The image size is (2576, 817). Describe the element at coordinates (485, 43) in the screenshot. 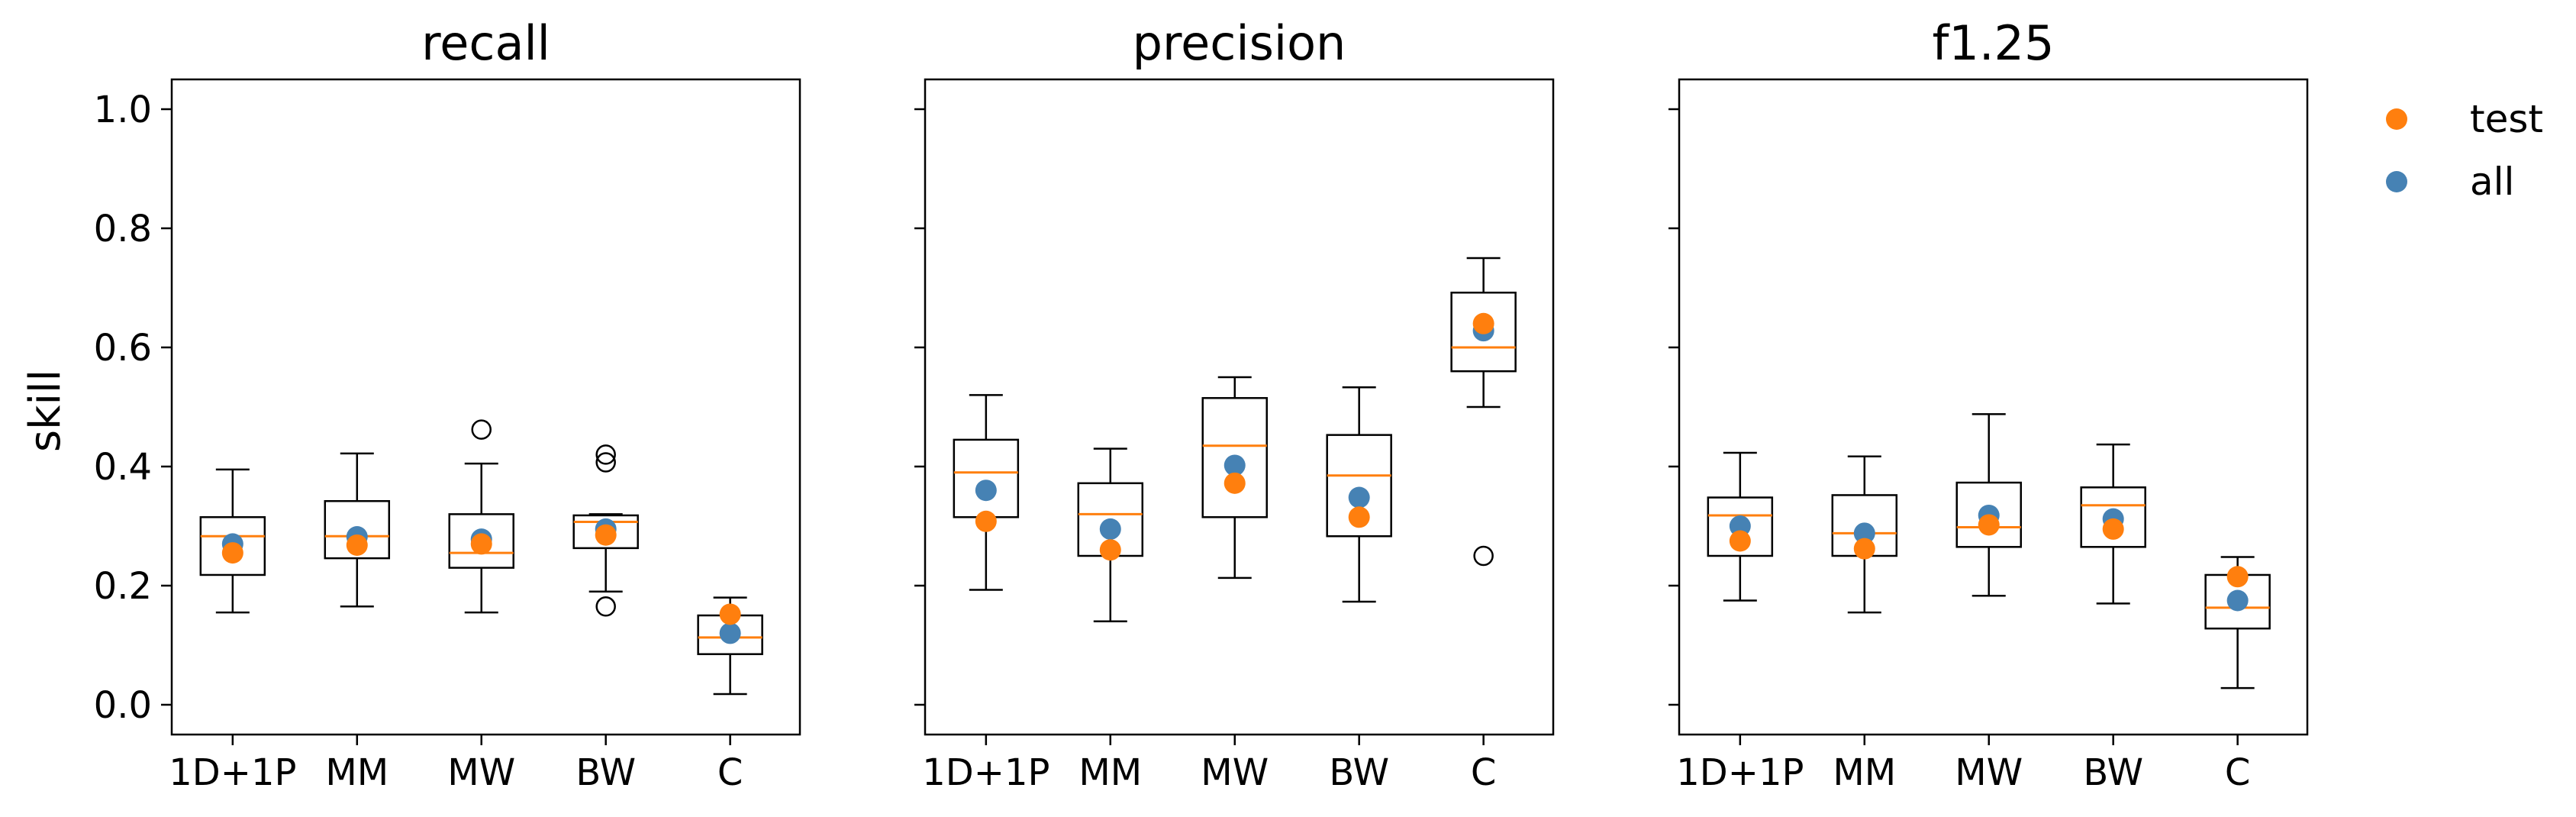

I see `panel-title: recall` at that location.